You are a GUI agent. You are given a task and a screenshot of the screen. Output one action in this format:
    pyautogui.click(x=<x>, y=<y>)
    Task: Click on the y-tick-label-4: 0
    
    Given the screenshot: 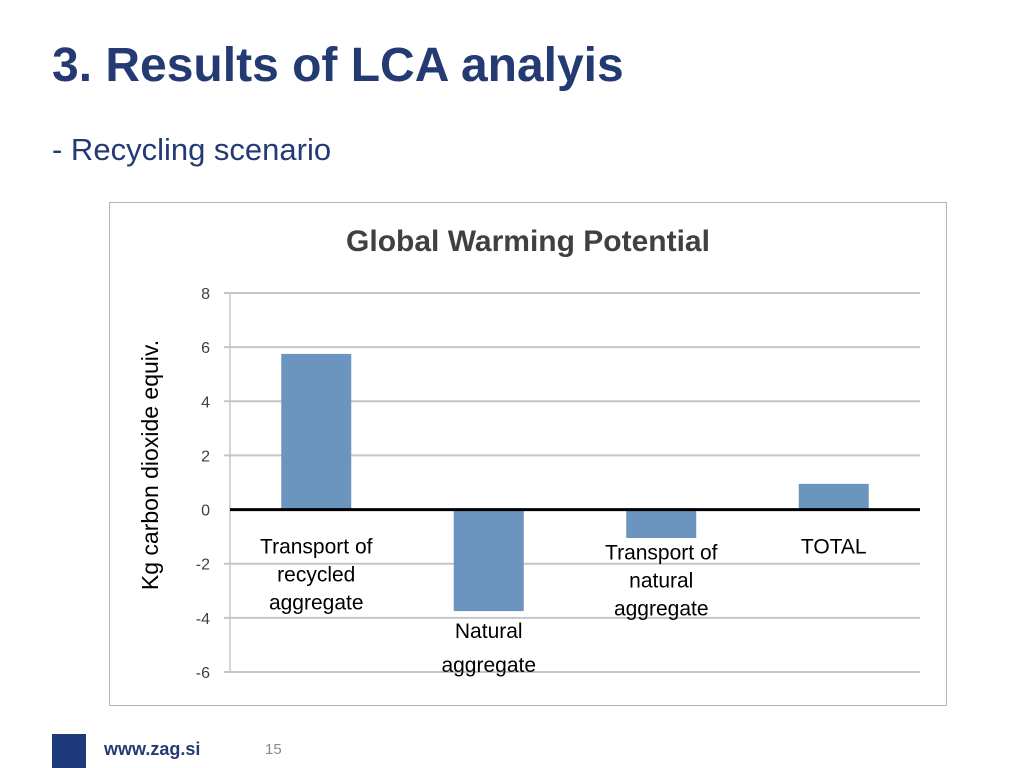 What is the action you would take?
    pyautogui.click(x=205, y=511)
    